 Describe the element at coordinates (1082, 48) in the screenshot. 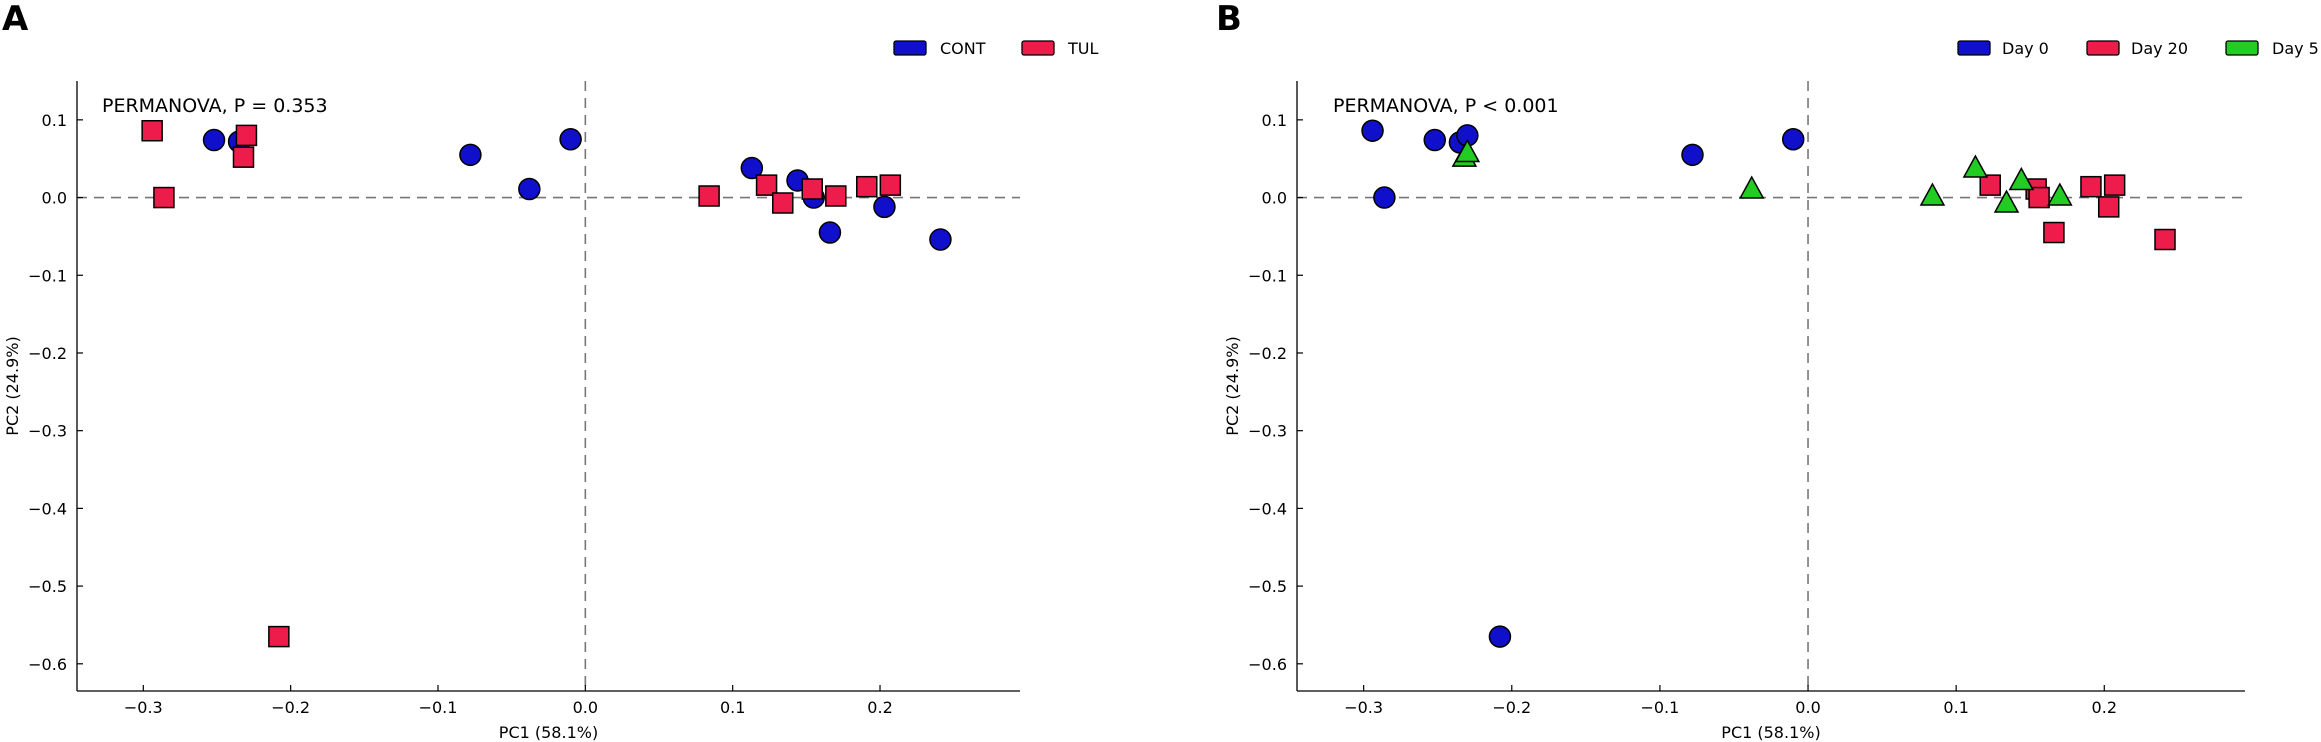

I see `legend-label: TUL` at that location.